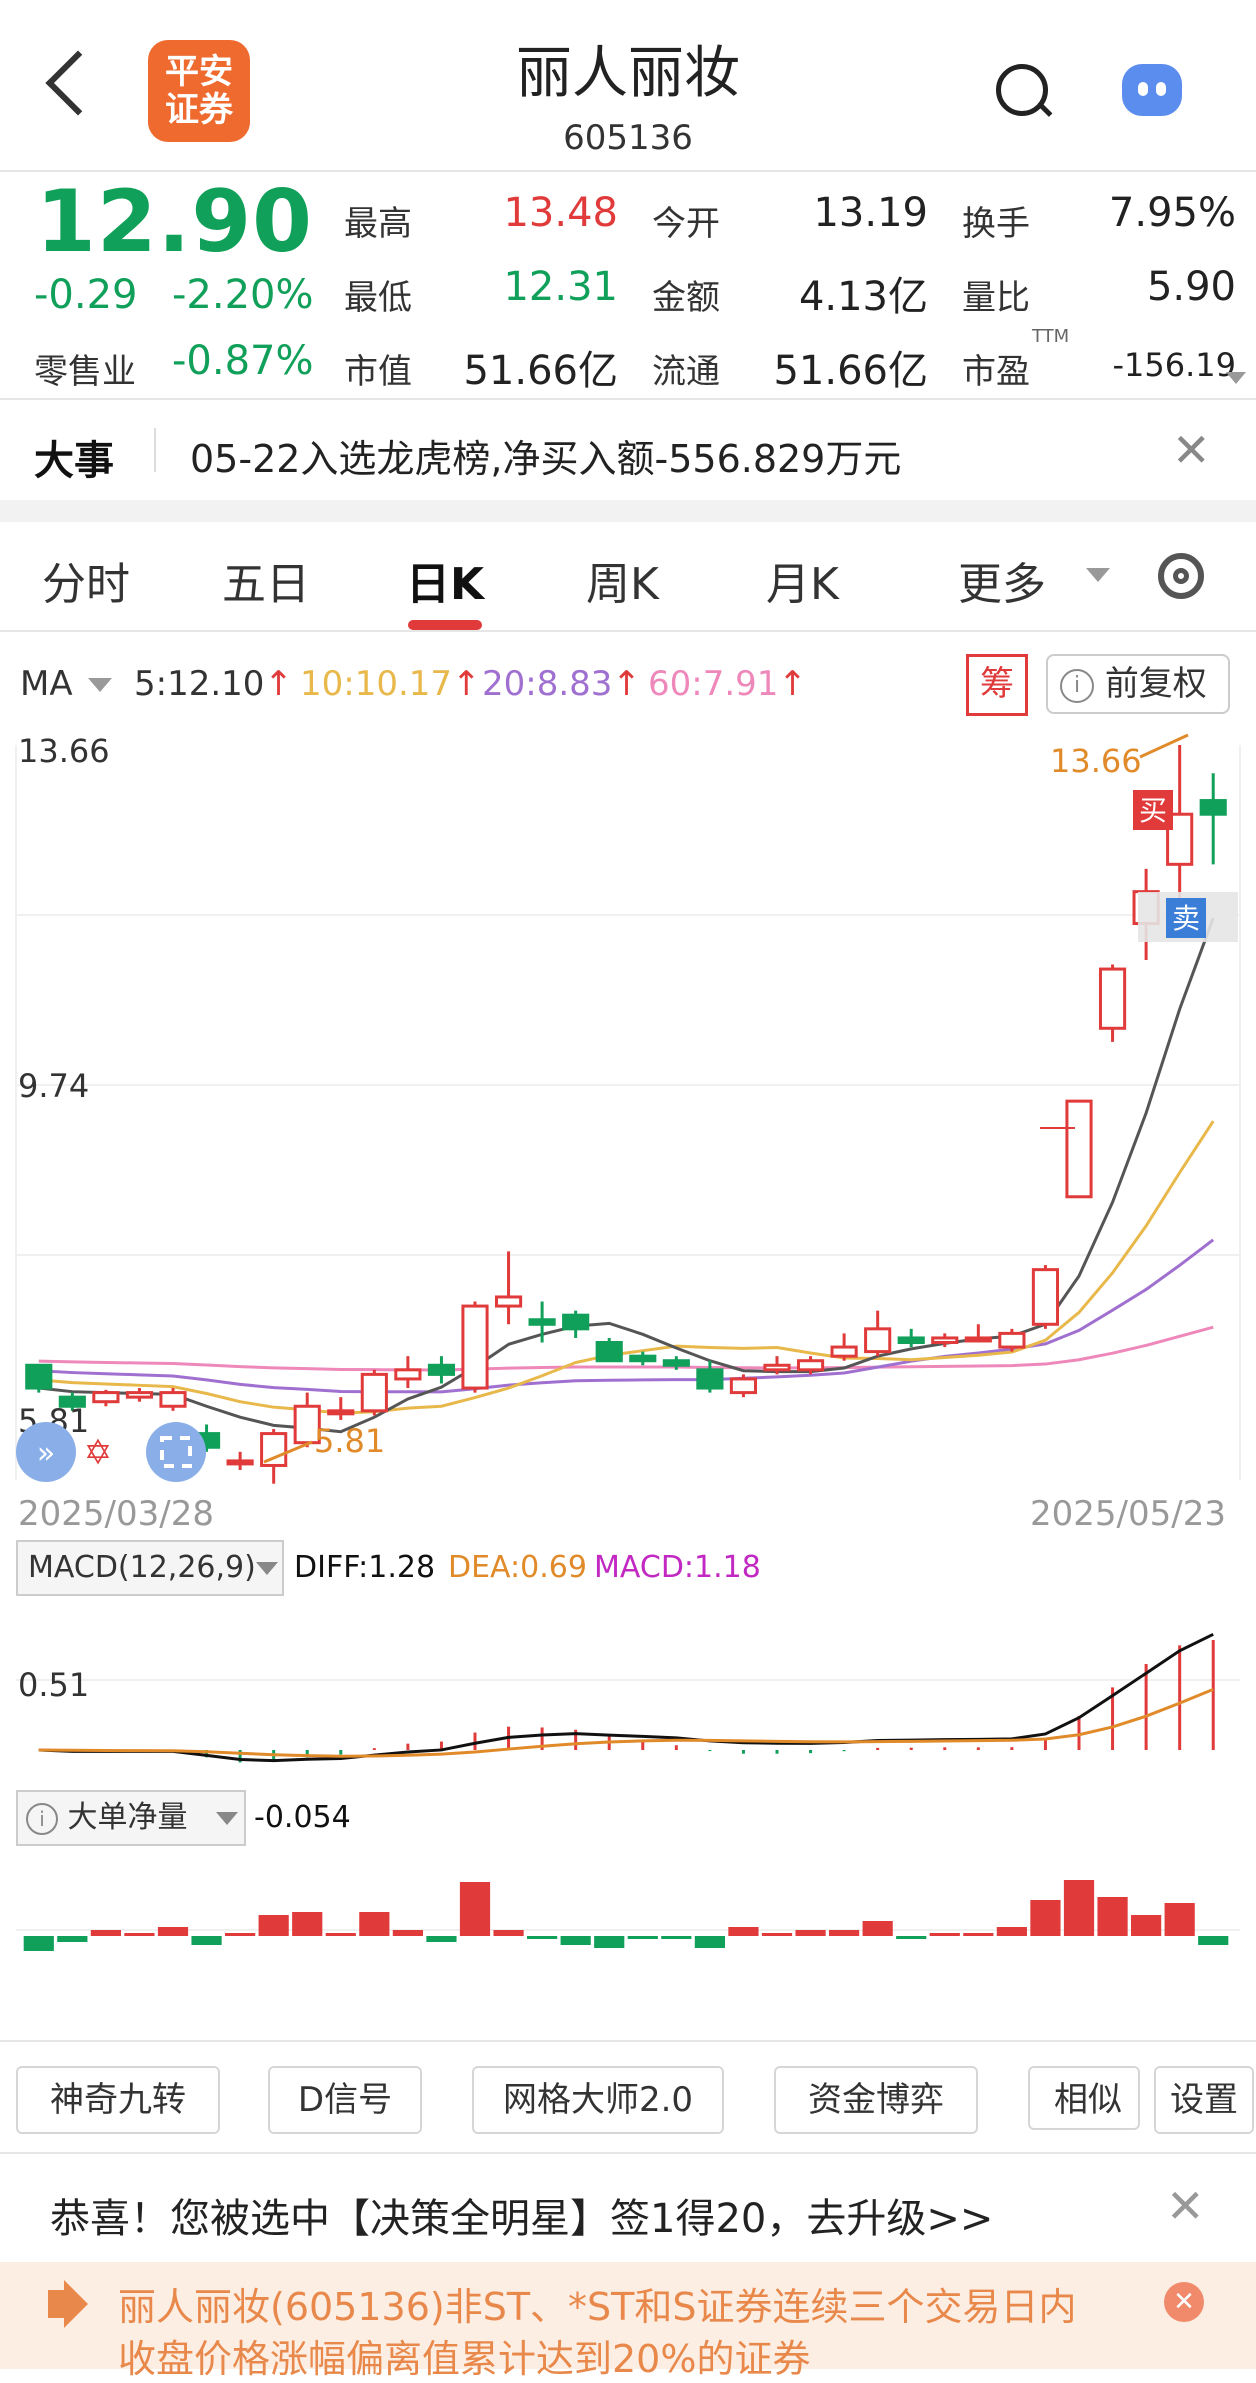  Describe the element at coordinates (1184, 2302) in the screenshot. I see `close-notice-icon: ✕` at that location.